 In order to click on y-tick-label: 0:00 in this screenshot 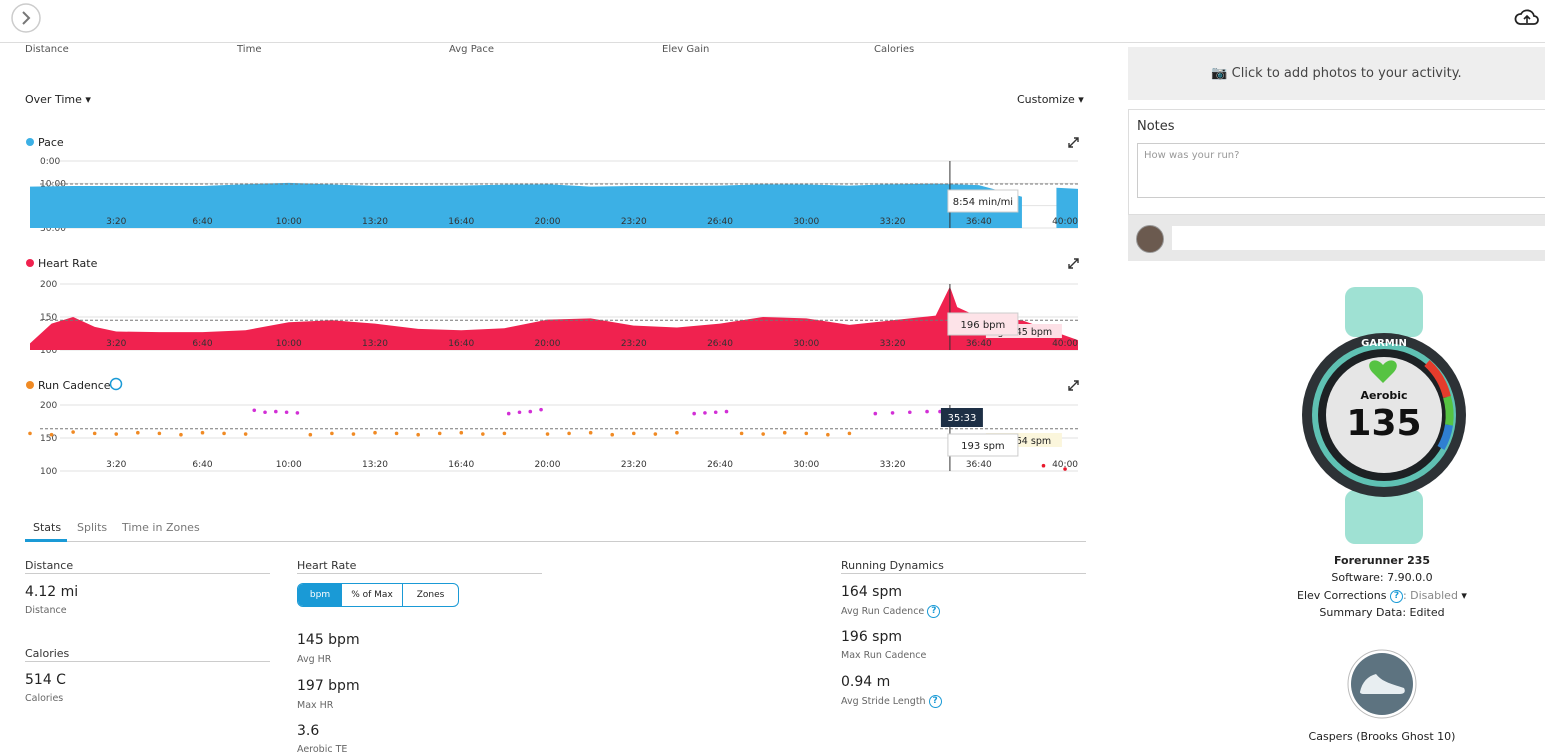, I will do `click(50, 162)`.